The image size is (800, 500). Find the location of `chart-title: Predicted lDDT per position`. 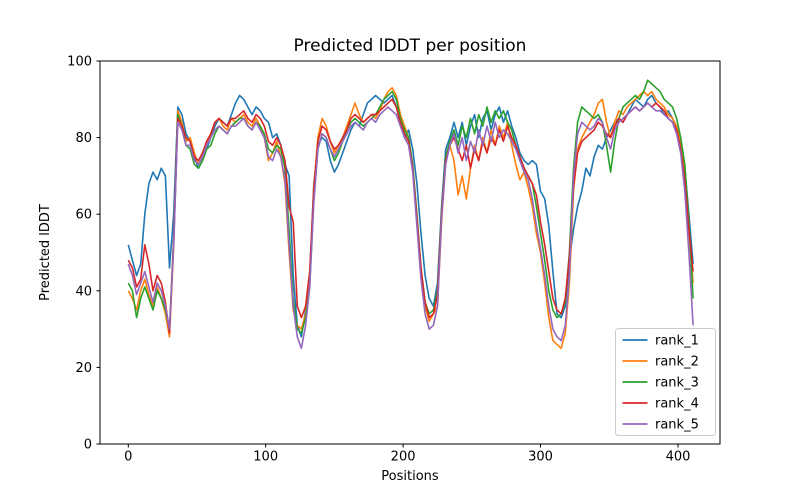

chart-title: Predicted lDDT per position is located at coordinates (410, 46).